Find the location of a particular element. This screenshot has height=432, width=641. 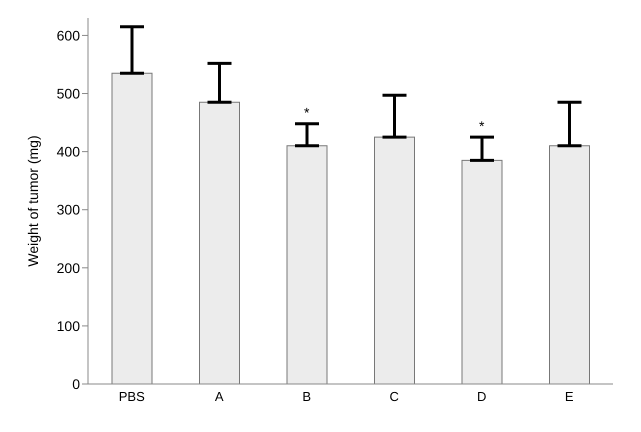

x-tick-label: C is located at coordinates (394, 396).